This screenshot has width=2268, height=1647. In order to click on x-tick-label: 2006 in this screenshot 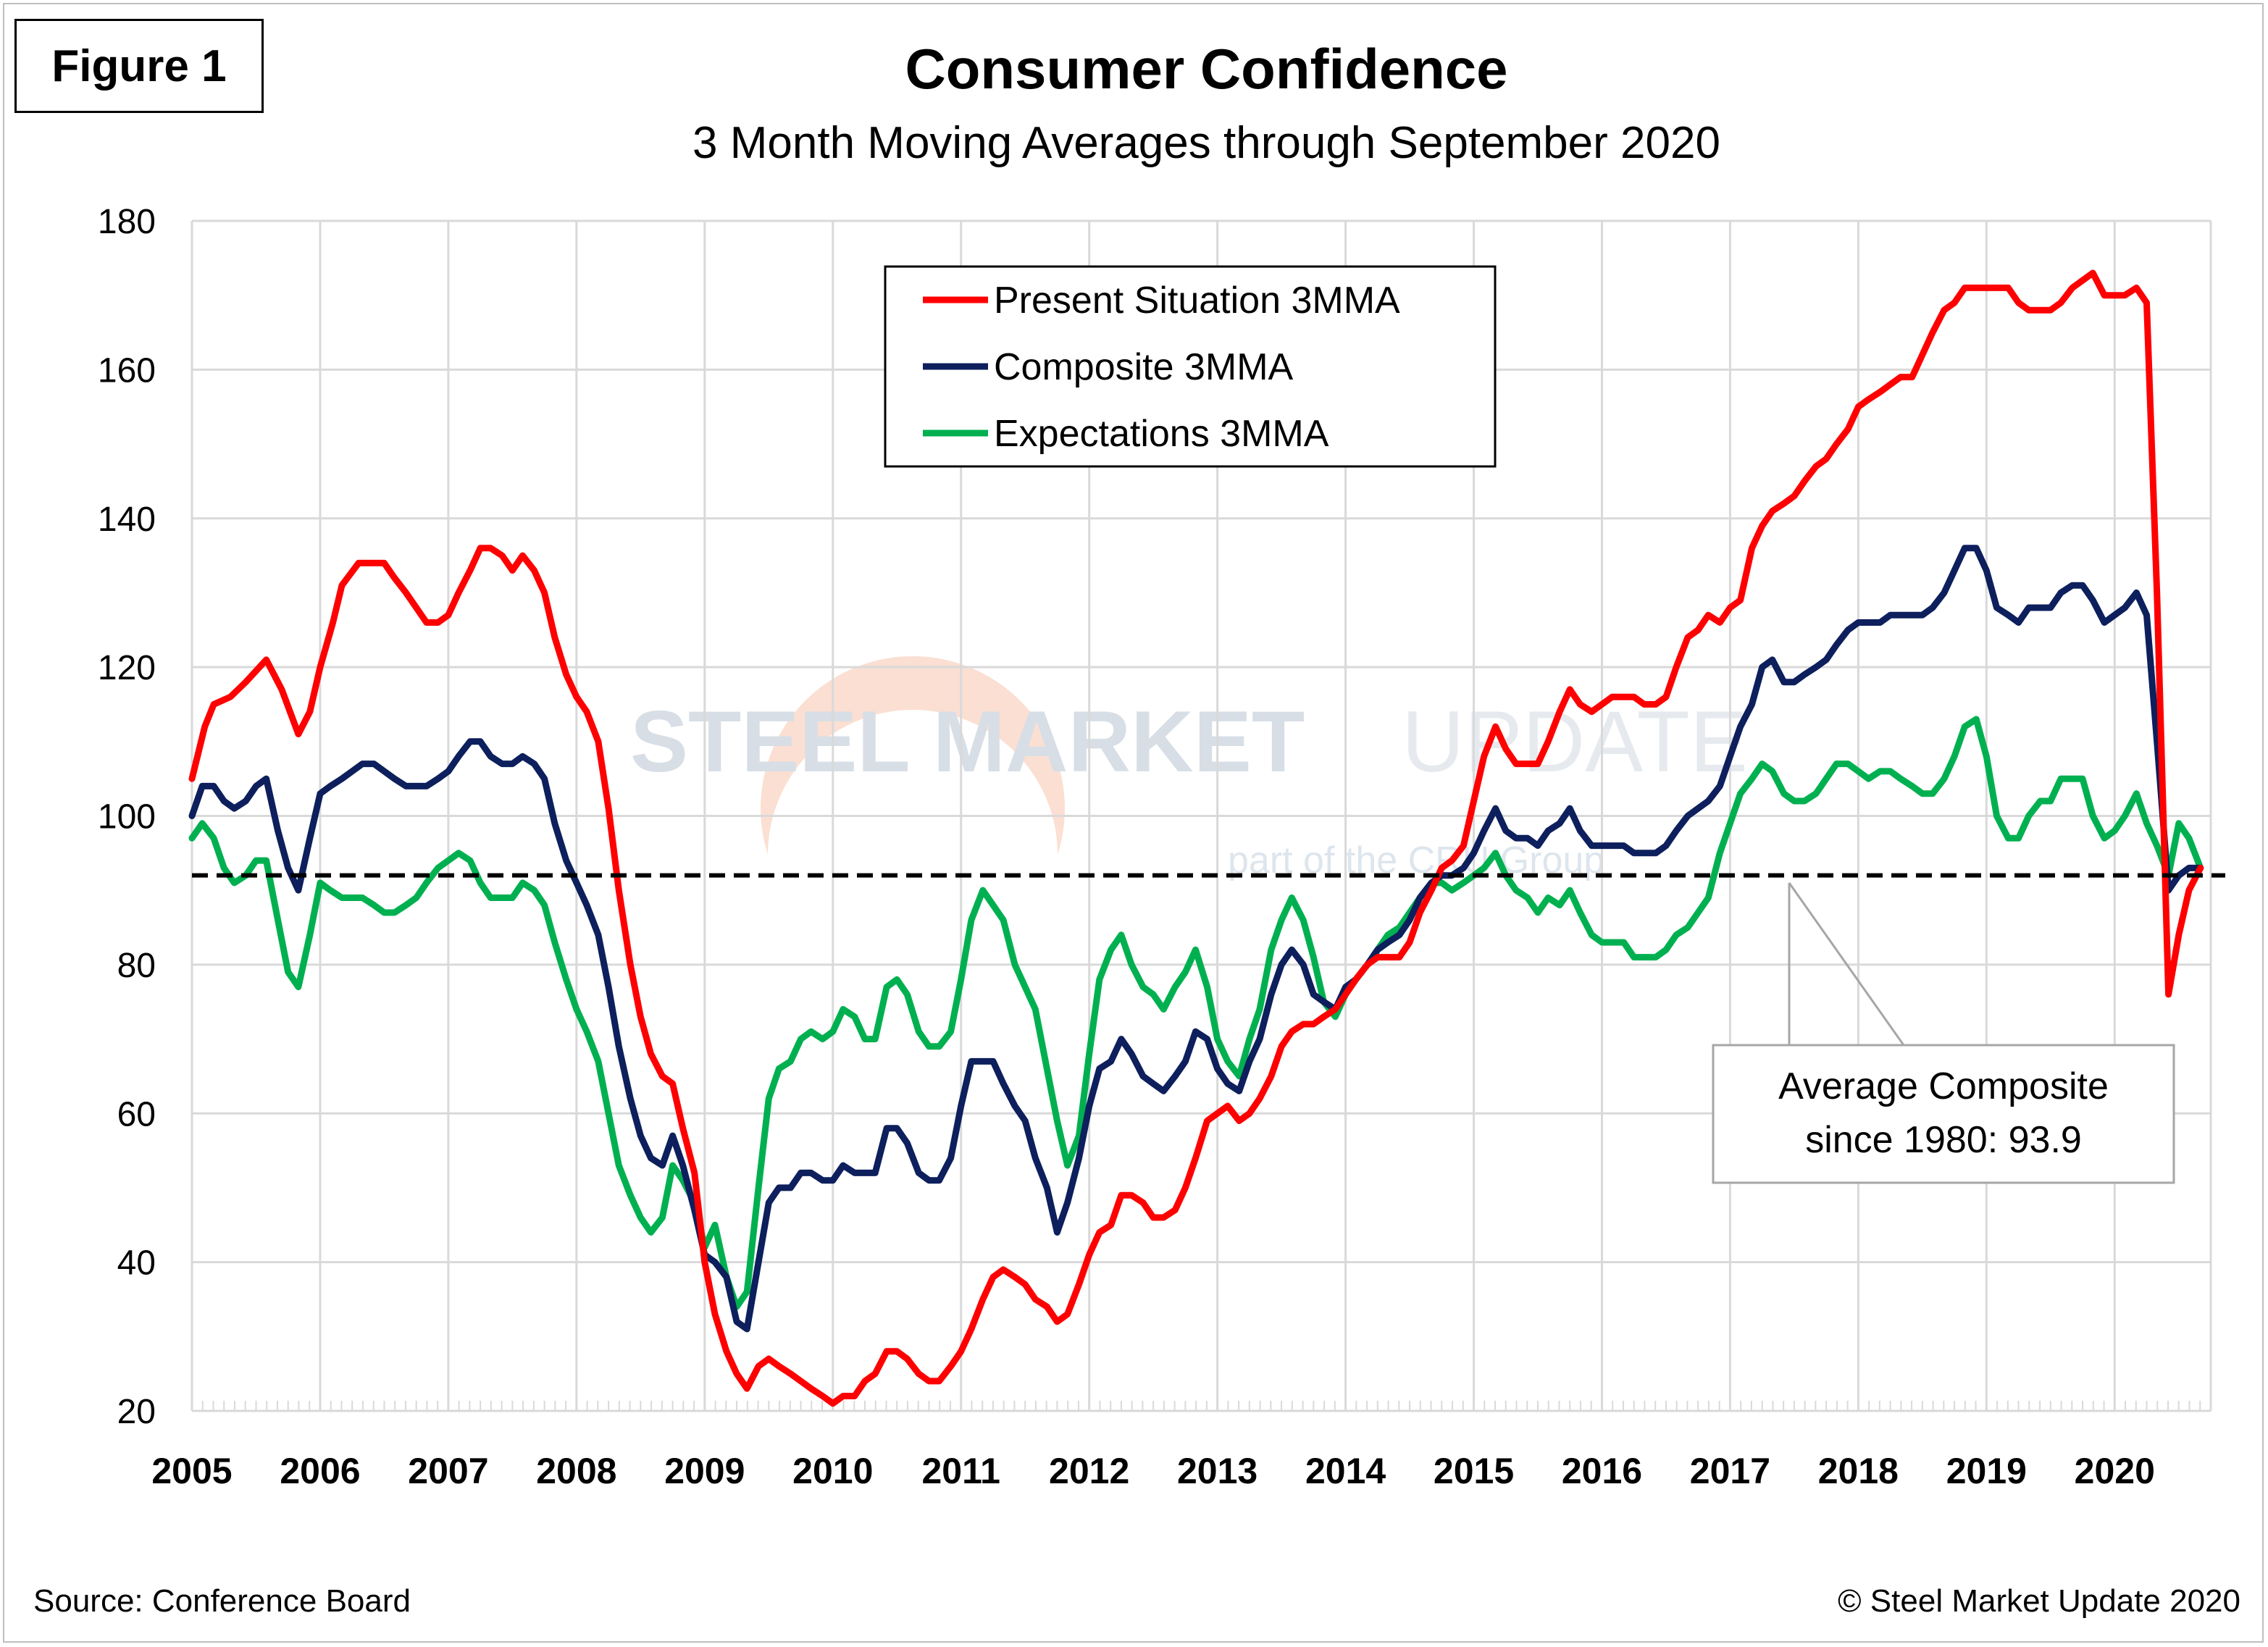, I will do `click(320, 1471)`.